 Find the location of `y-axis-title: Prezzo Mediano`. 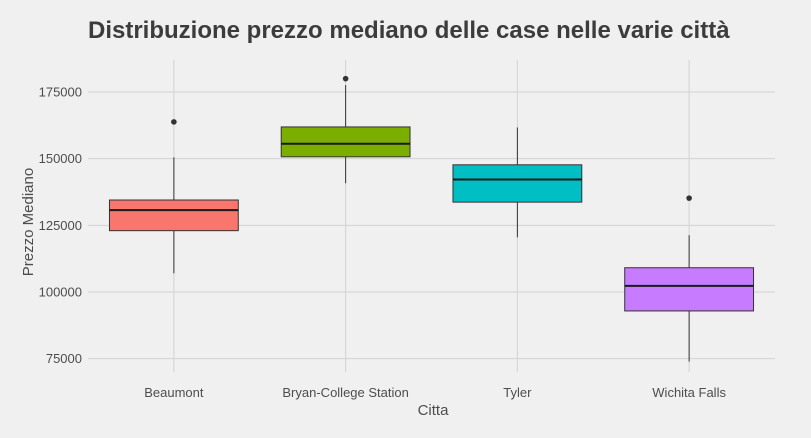

y-axis-title: Prezzo Mediano is located at coordinates (28, 222).